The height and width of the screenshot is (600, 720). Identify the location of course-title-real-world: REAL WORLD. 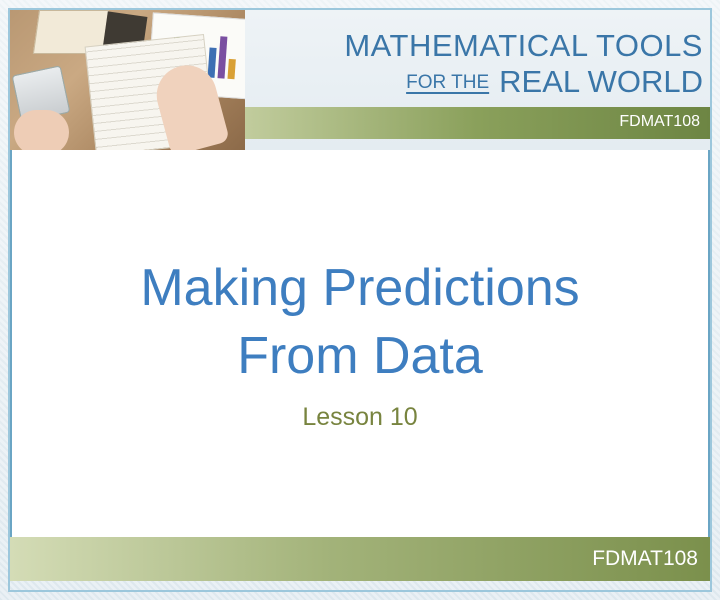
(601, 81).